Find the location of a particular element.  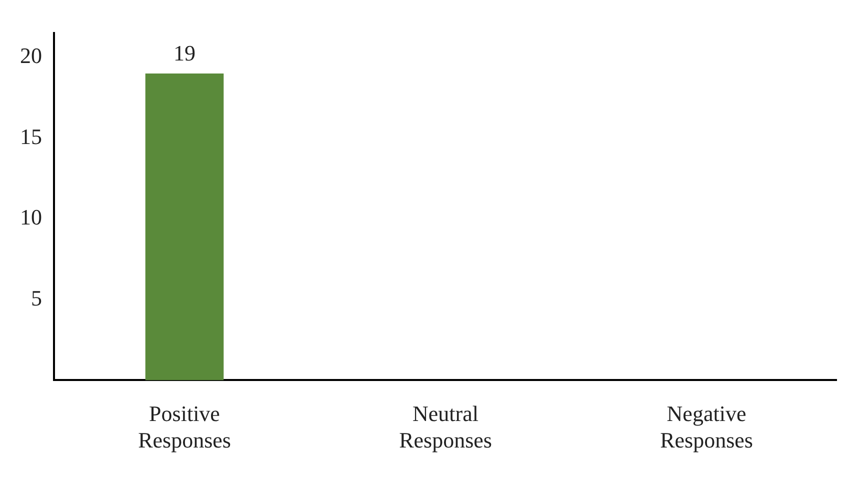

x-tick-label: Neutral Responses is located at coordinates (445, 427).